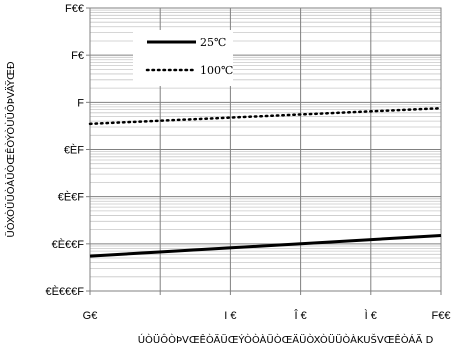  What do you see at coordinates (286, 339) in the screenshot?
I see `x-axis-title: ÚÒÜÔÒÞVŒÊÒÄÜŒÝÒÒÀÜÒŒÄÜÒXÒÜÜÒÀKUŠVŒÊÒÁÄ D` at bounding box center [286, 339].